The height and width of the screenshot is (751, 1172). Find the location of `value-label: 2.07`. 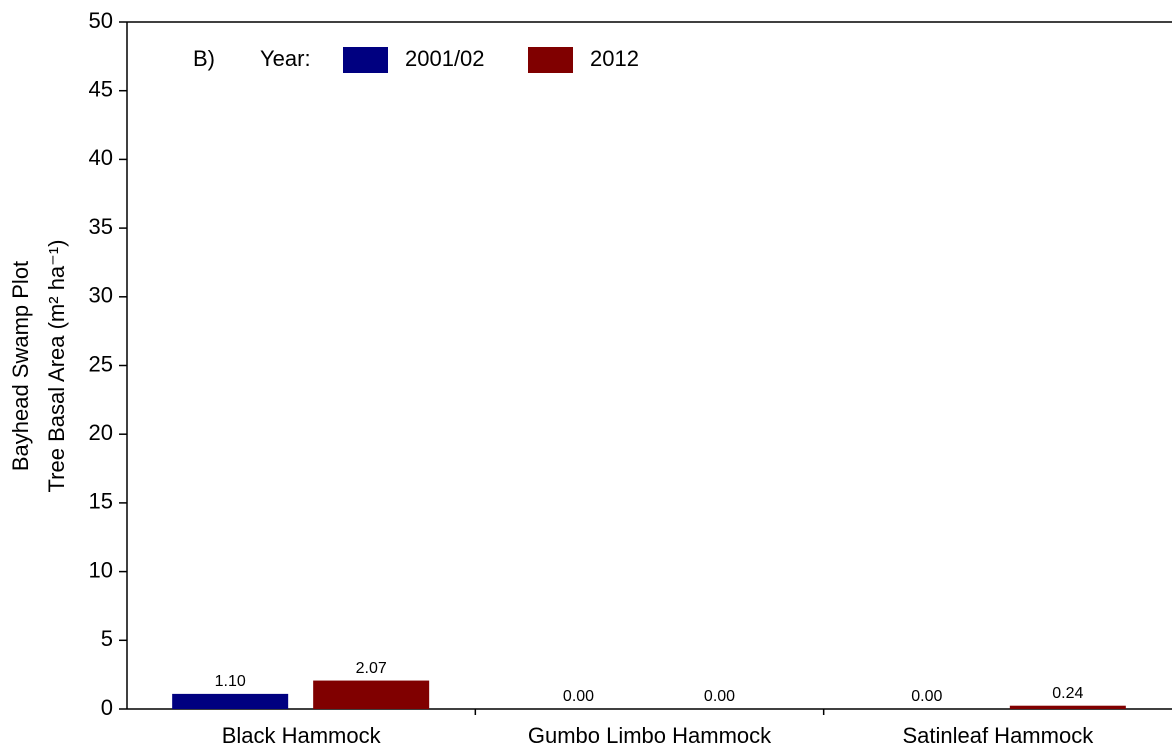

value-label: 2.07 is located at coordinates (371, 668).